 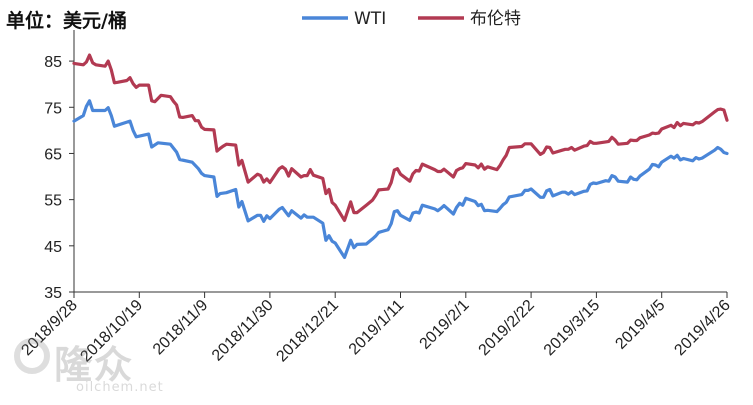 I want to click on watermark-brand: 隆众, so click(x=94, y=365).